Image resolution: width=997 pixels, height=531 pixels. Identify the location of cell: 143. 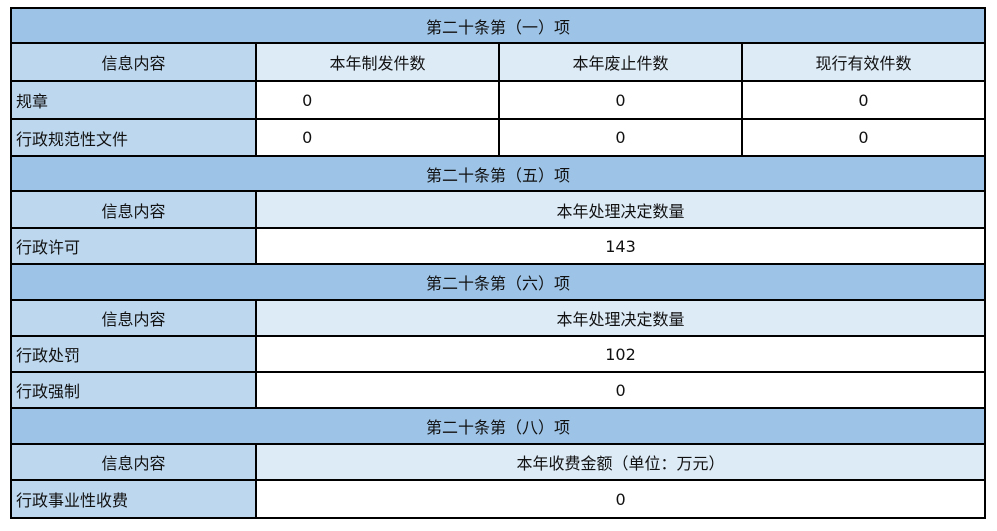
(620, 246).